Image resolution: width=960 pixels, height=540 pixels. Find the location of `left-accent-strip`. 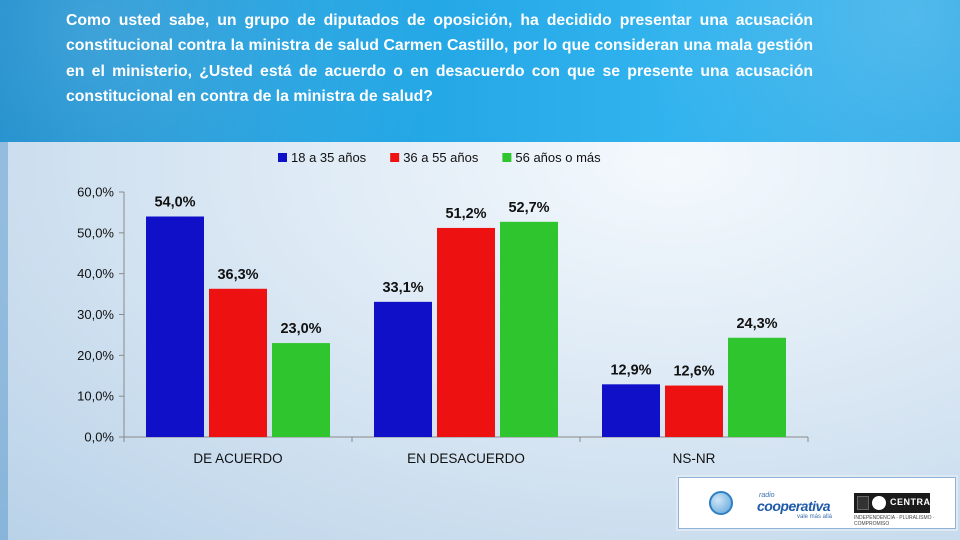

left-accent-strip is located at coordinates (4, 341).